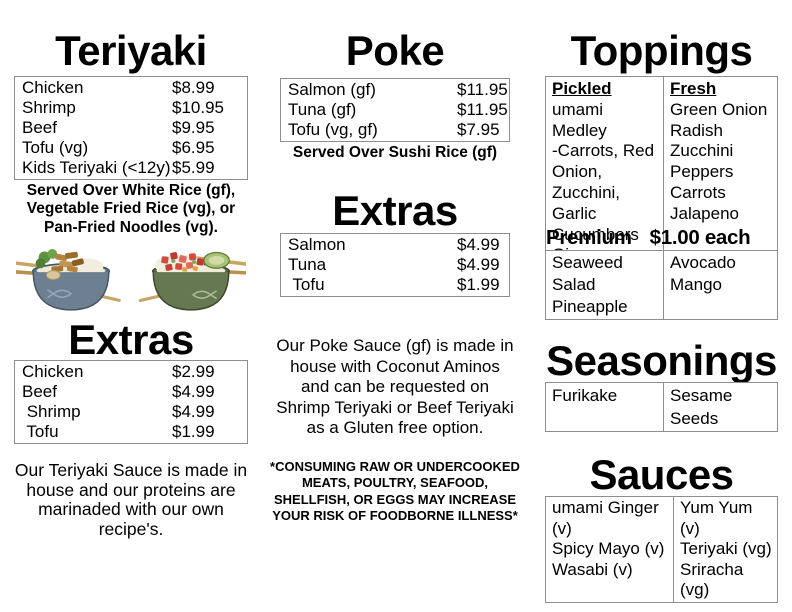 The width and height of the screenshot is (792, 612). What do you see at coordinates (306, 284) in the screenshot?
I see `item-name: Tofu` at bounding box center [306, 284].